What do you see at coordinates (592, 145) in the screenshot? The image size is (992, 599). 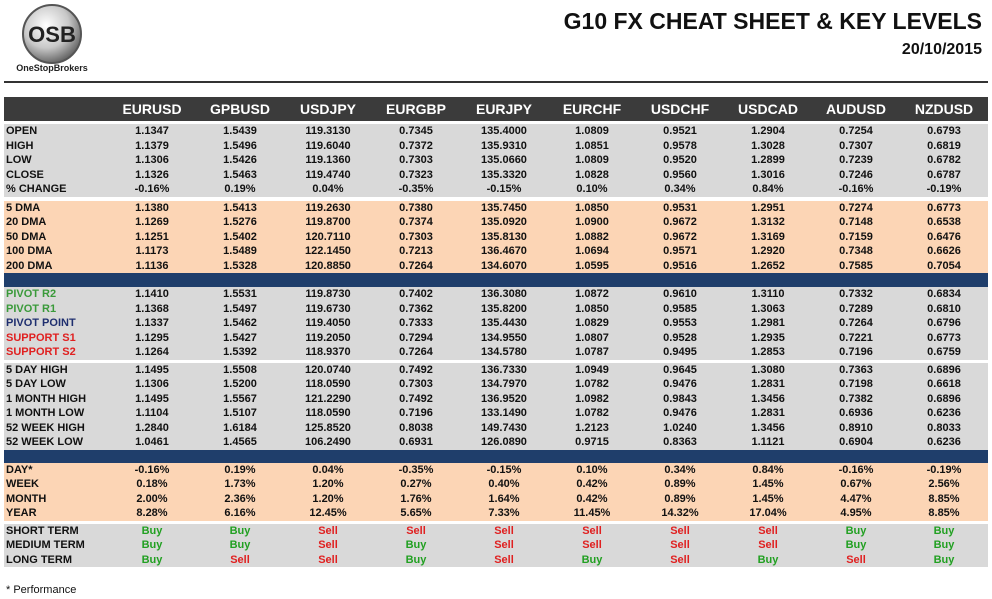 I see `cell: 1.0851` at bounding box center [592, 145].